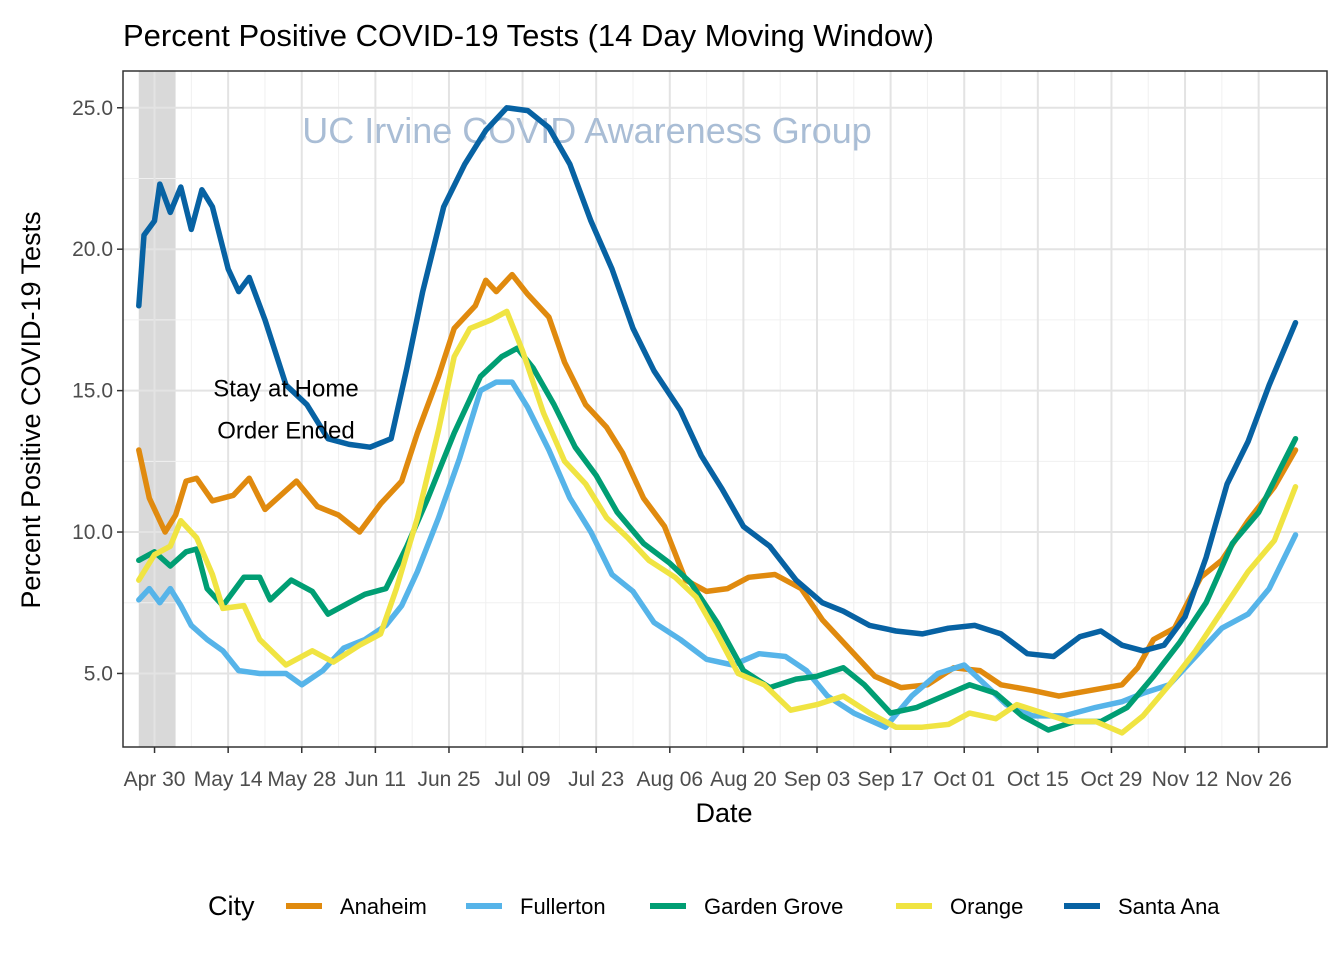 The width and height of the screenshot is (1344, 960). Describe the element at coordinates (157, 409) in the screenshot. I see `stay-at-home-shaded-region` at that location.